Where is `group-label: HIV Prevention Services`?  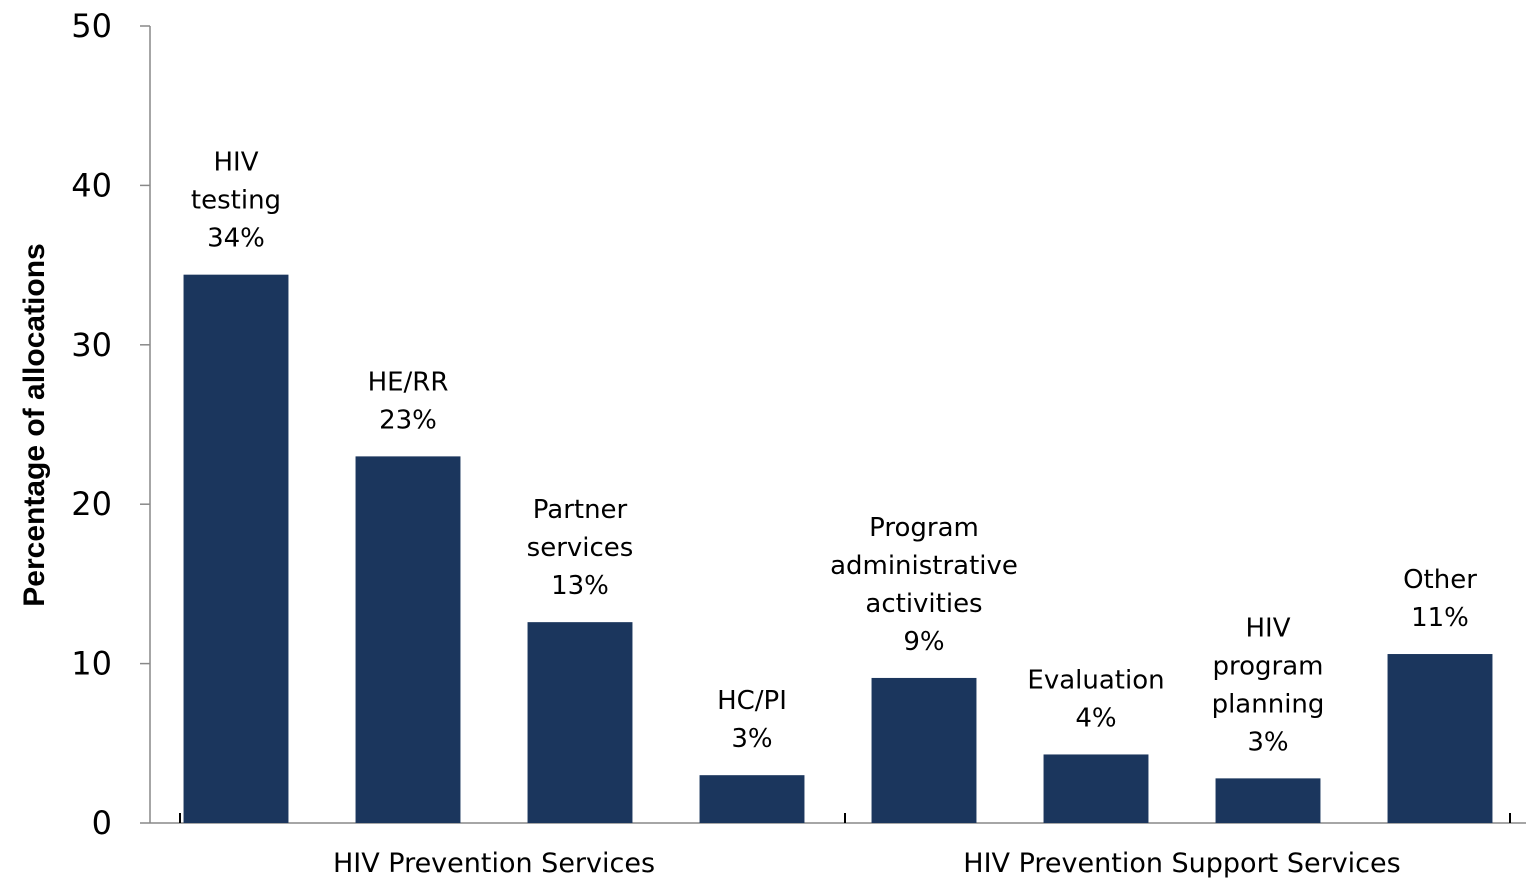 group-label: HIV Prevention Services is located at coordinates (494, 863).